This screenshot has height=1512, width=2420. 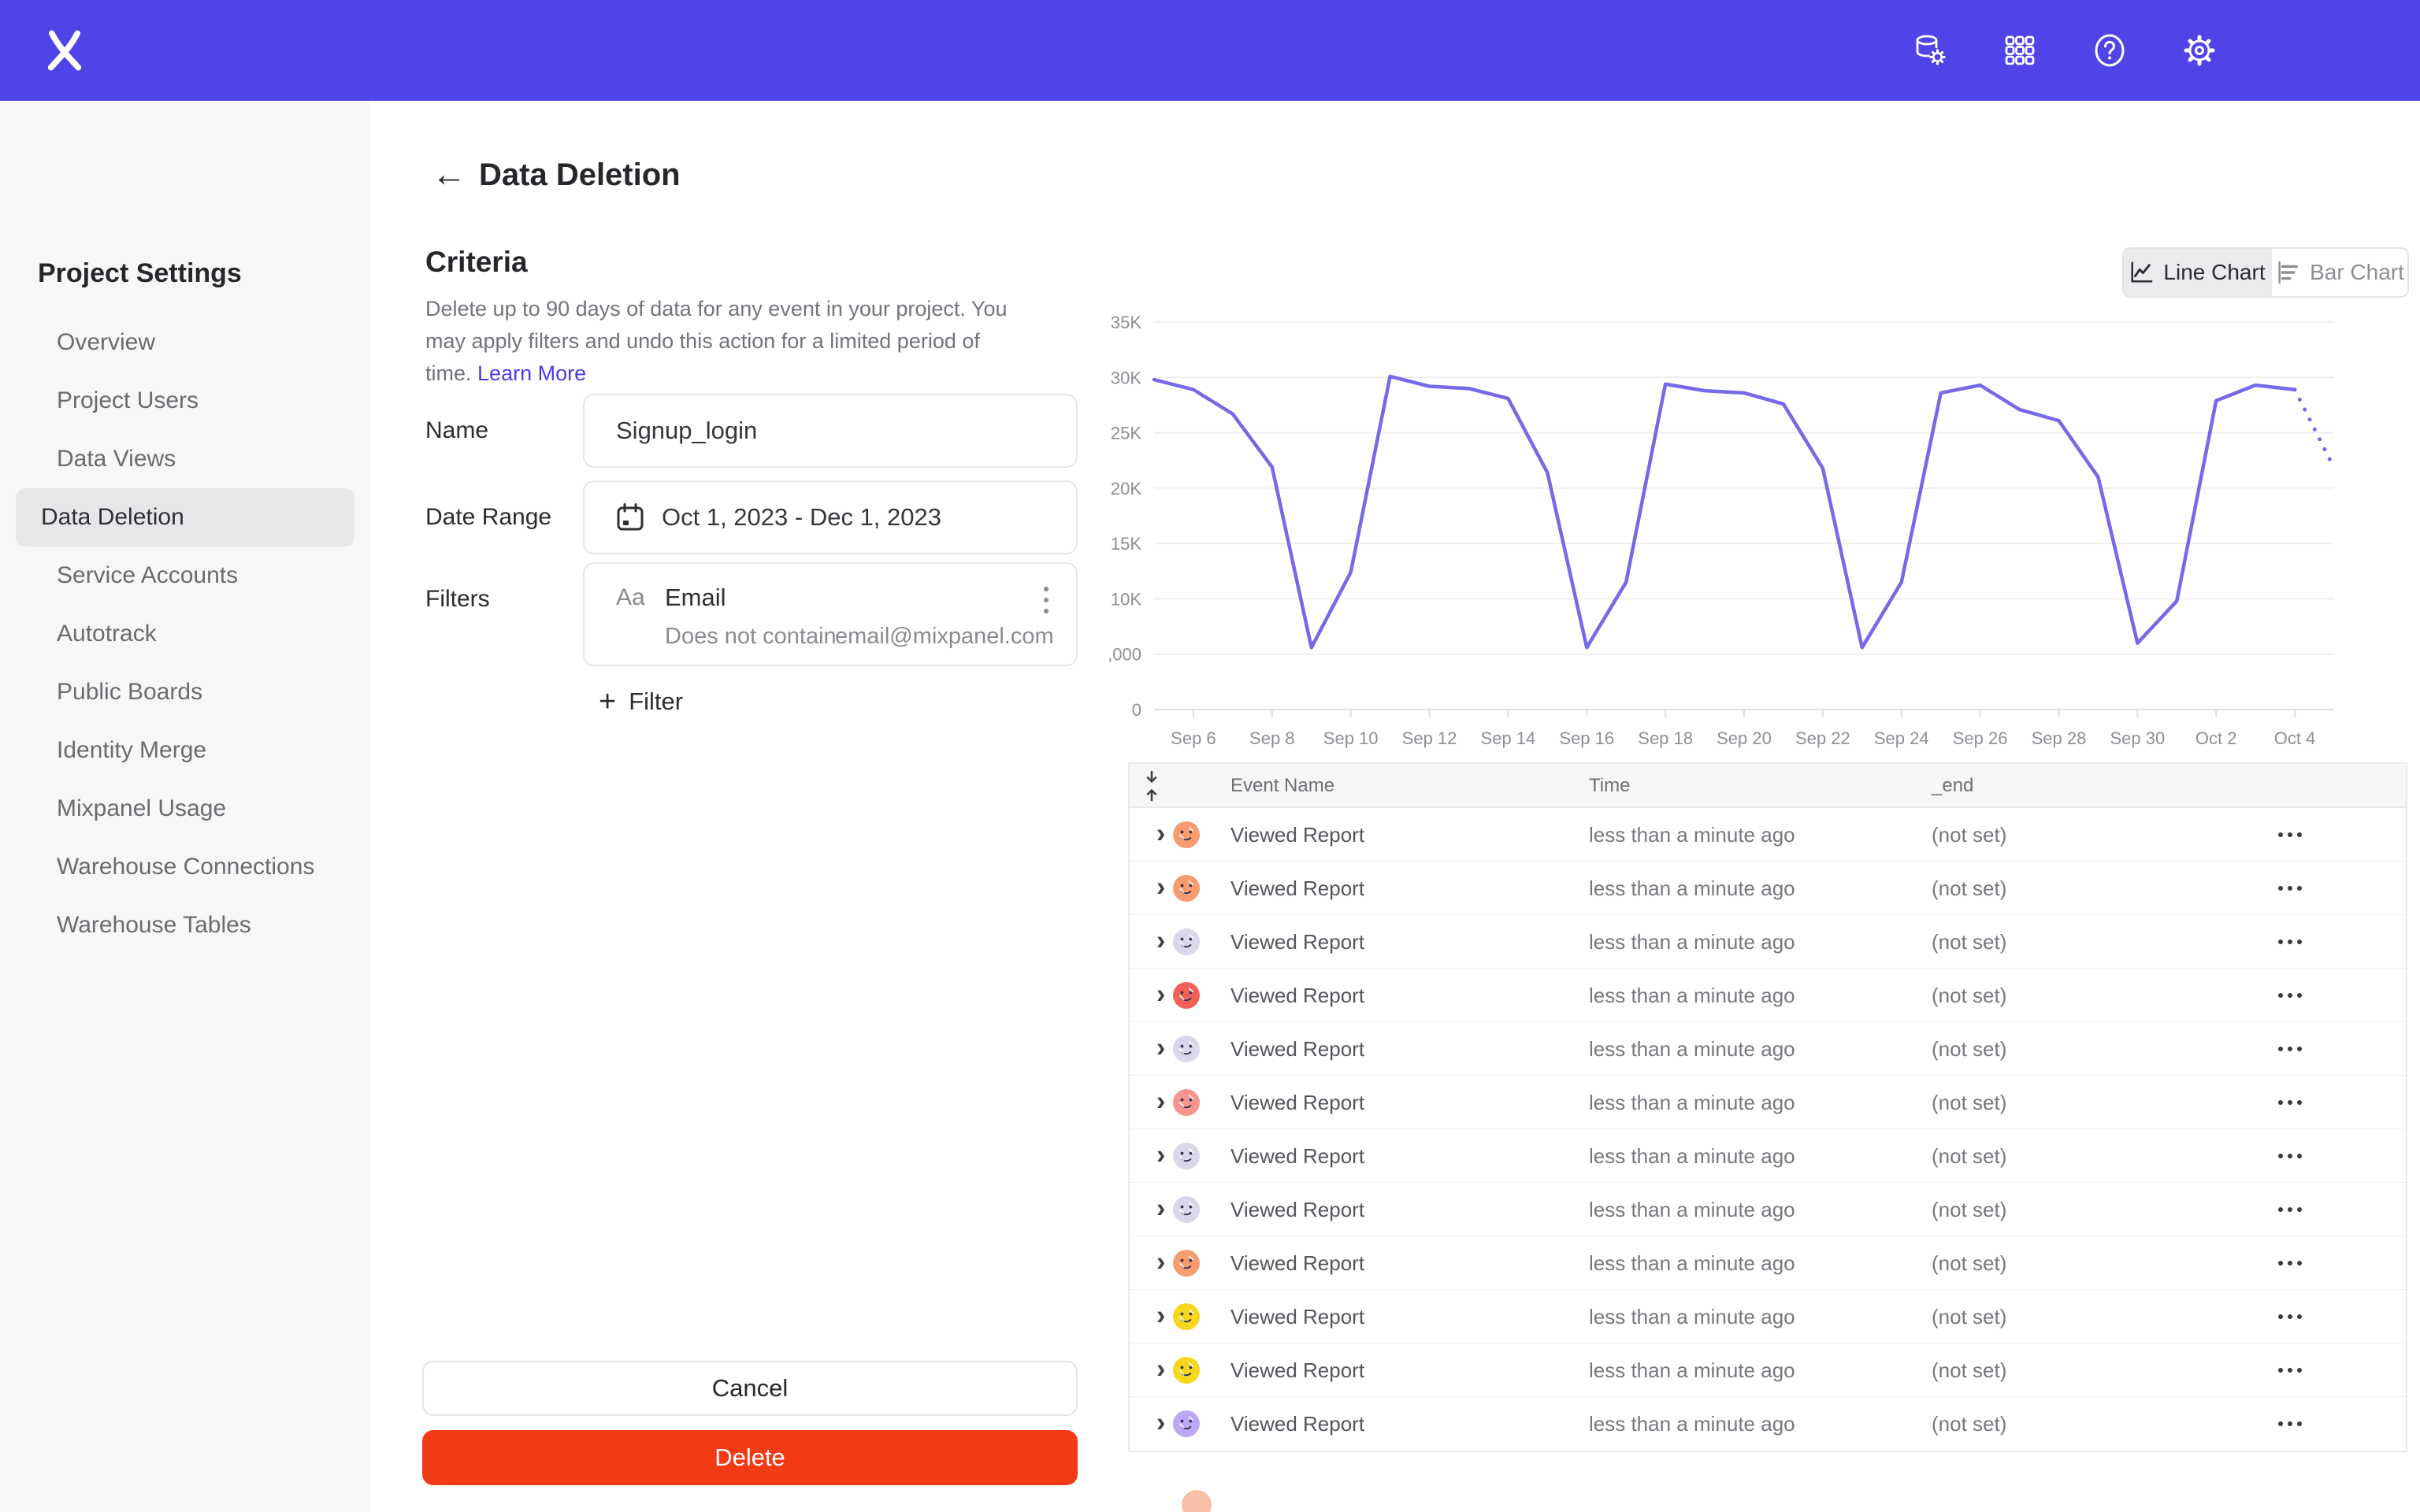 I want to click on help-icon, so click(x=2110, y=50).